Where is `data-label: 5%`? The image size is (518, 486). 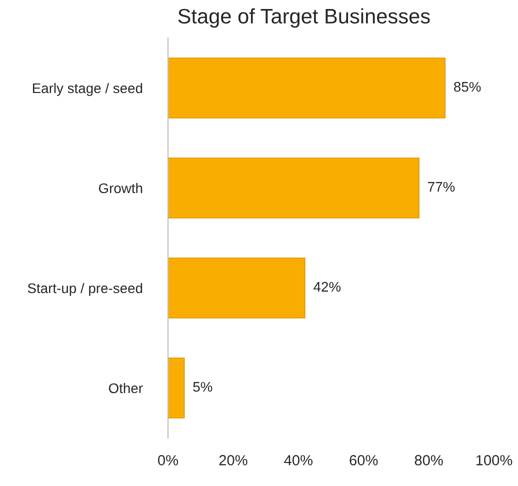
data-label: 5% is located at coordinates (202, 387).